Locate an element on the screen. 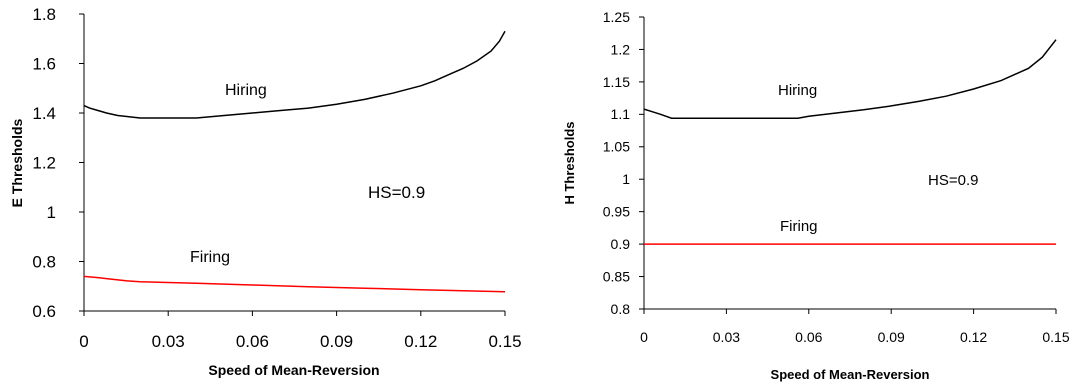  right-y-tick-label: 0.8 is located at coordinates (621, 309).